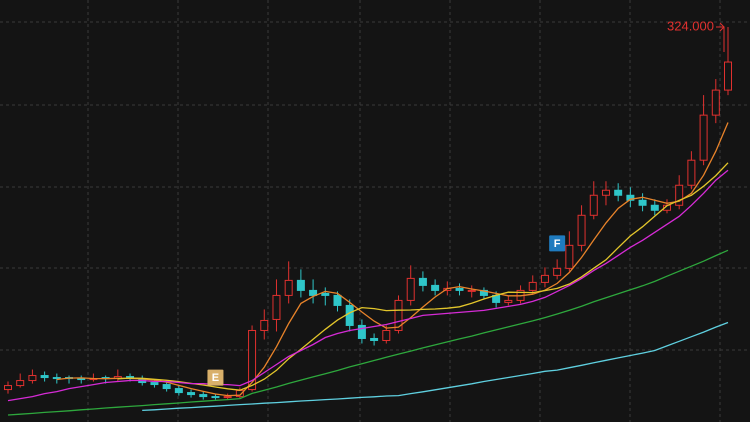  I want to click on max-pointer, so click(720, 37).